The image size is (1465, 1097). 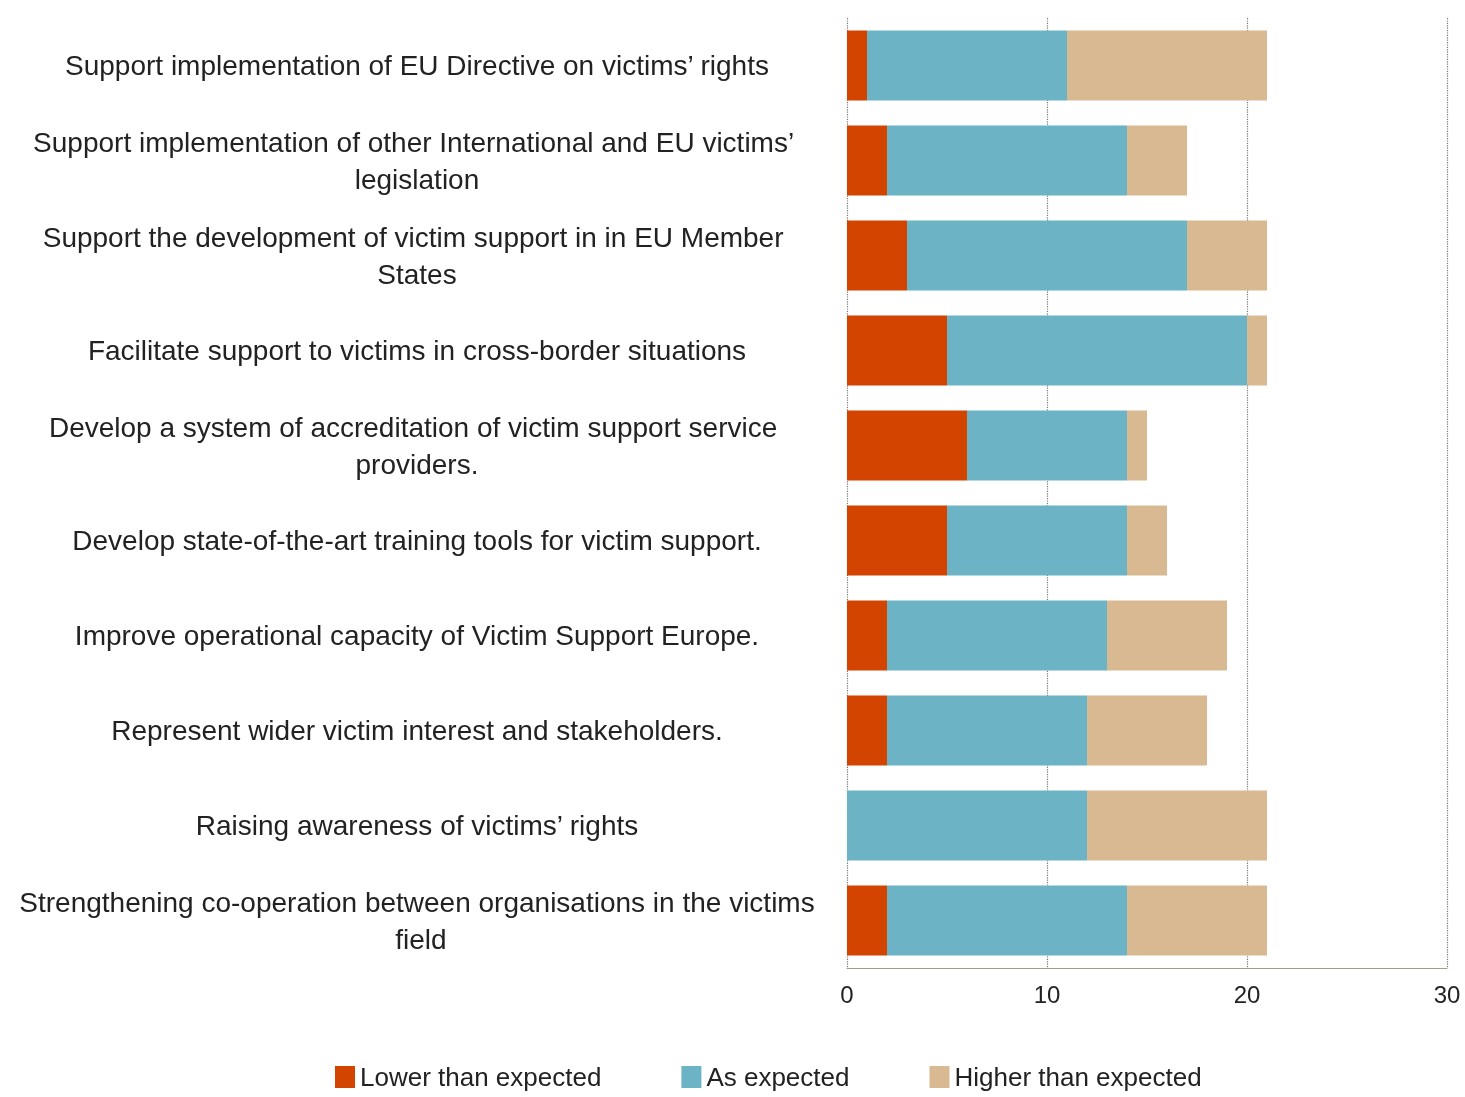 What do you see at coordinates (1047, 994) in the screenshot?
I see `x-tick-label: 10` at bounding box center [1047, 994].